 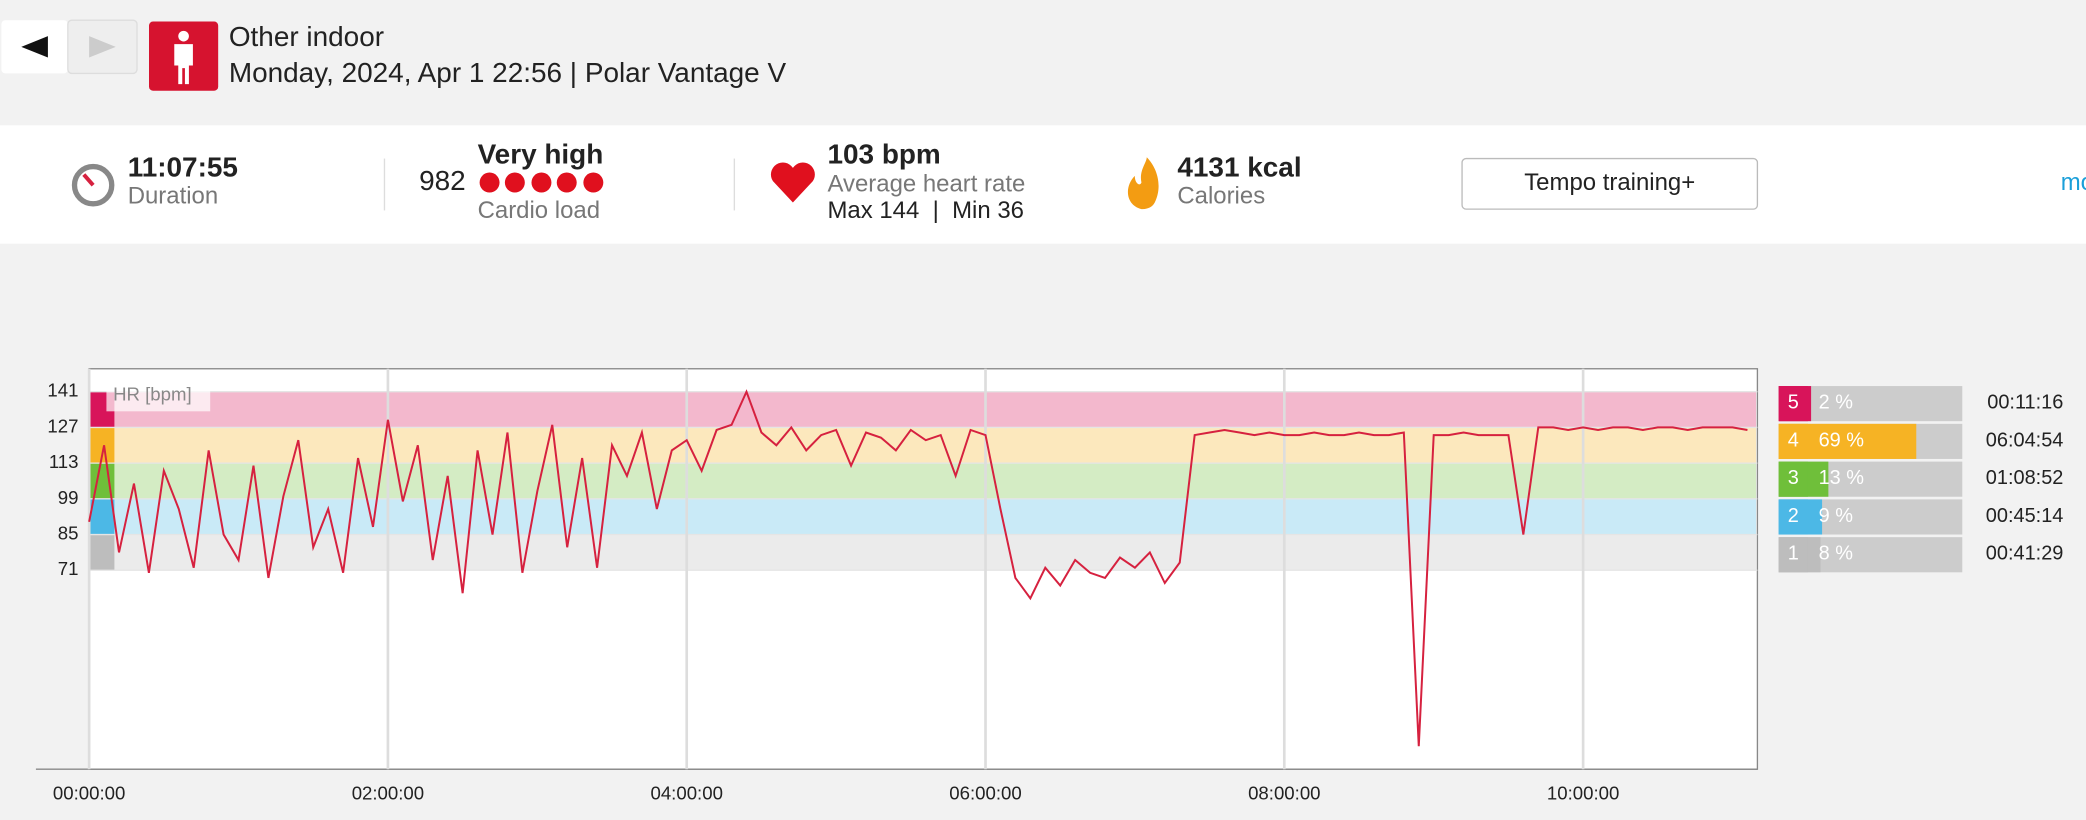 What do you see at coordinates (1842, 440) in the screenshot?
I see `zone-percent: 69 %` at bounding box center [1842, 440].